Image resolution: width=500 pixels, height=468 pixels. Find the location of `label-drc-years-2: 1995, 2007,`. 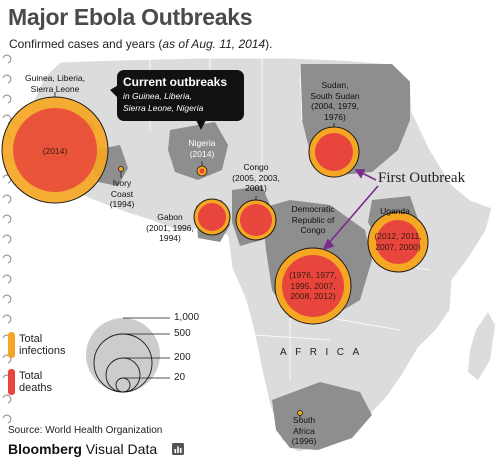

label-drc-years-2: 1995, 2007, is located at coordinates (313, 285).